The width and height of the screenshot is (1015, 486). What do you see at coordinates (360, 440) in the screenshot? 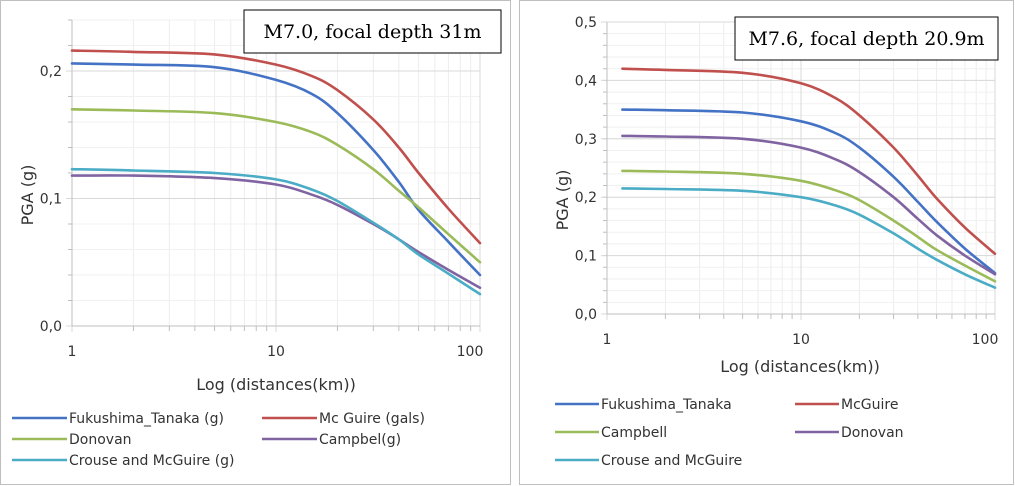
I see `legend-label: Campbel(g)` at bounding box center [360, 440].